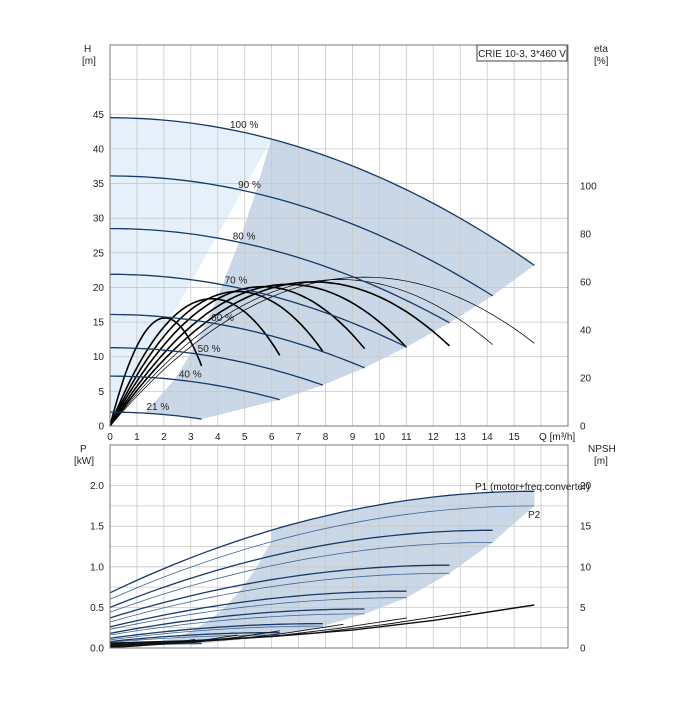 The height and width of the screenshot is (705, 700). What do you see at coordinates (99, 253) in the screenshot?
I see `head-y-tick-label: 25` at bounding box center [99, 253].